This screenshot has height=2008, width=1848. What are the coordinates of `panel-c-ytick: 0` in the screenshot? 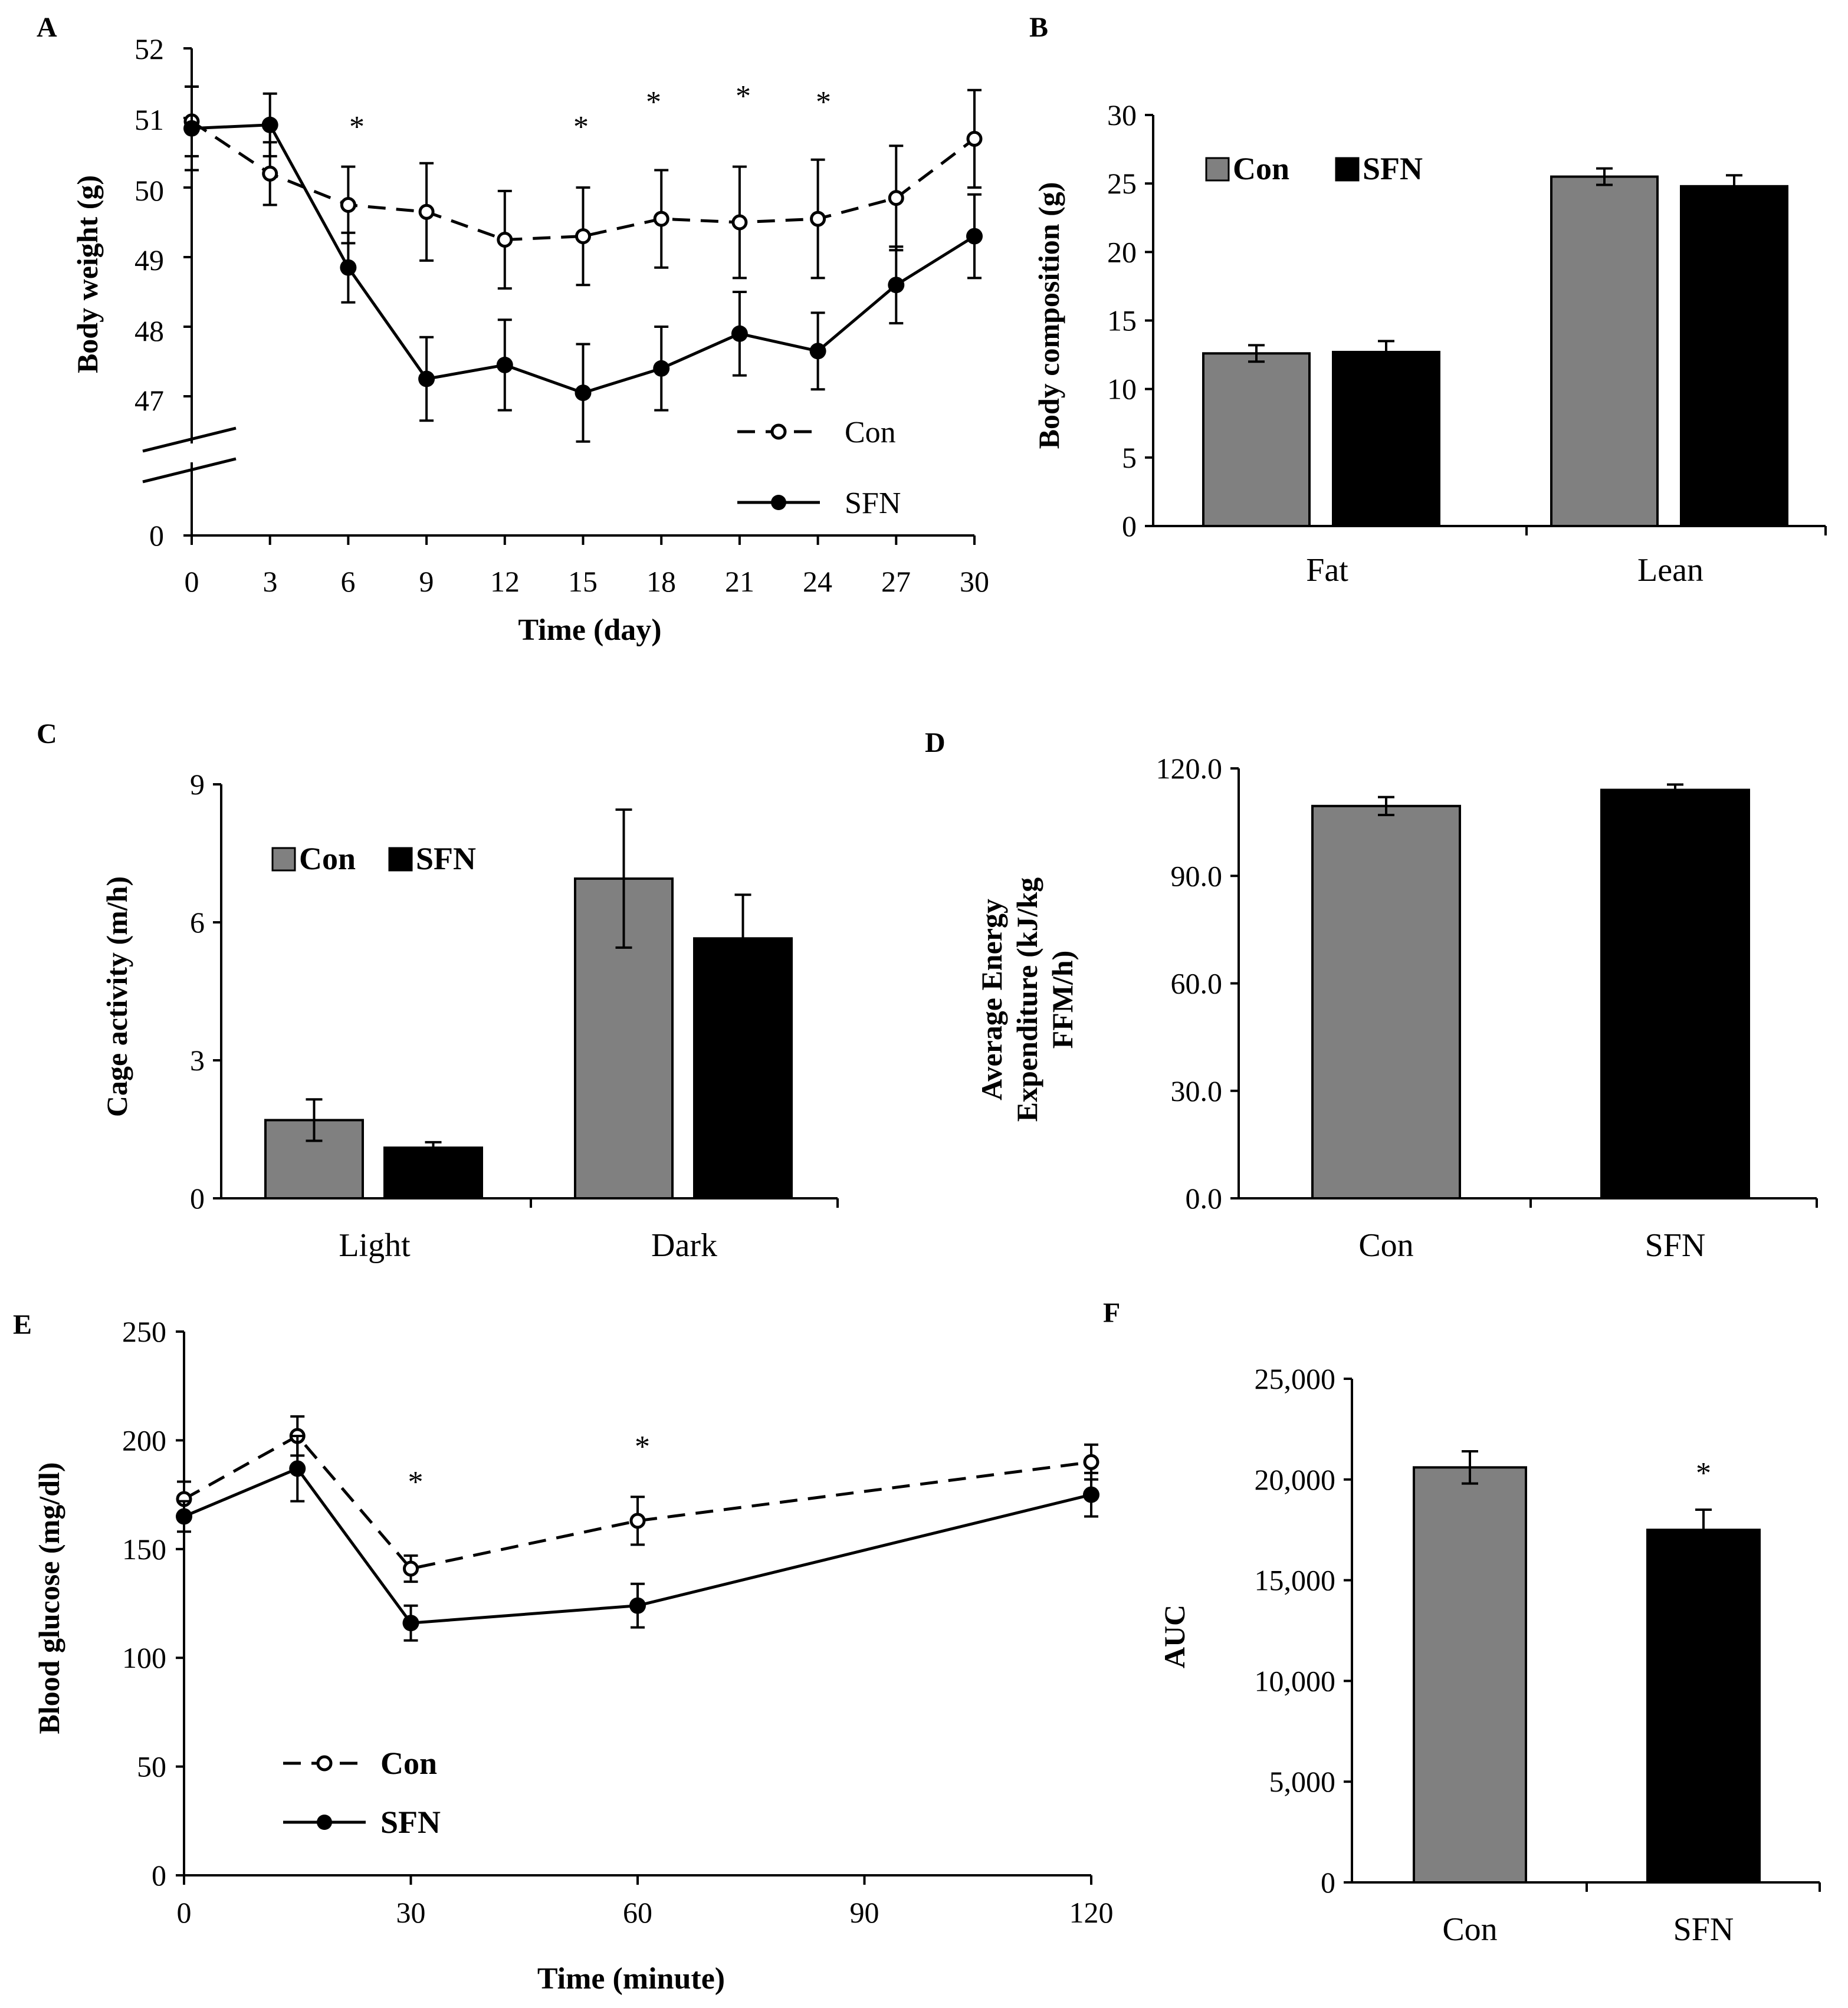 It's located at (198, 1198).